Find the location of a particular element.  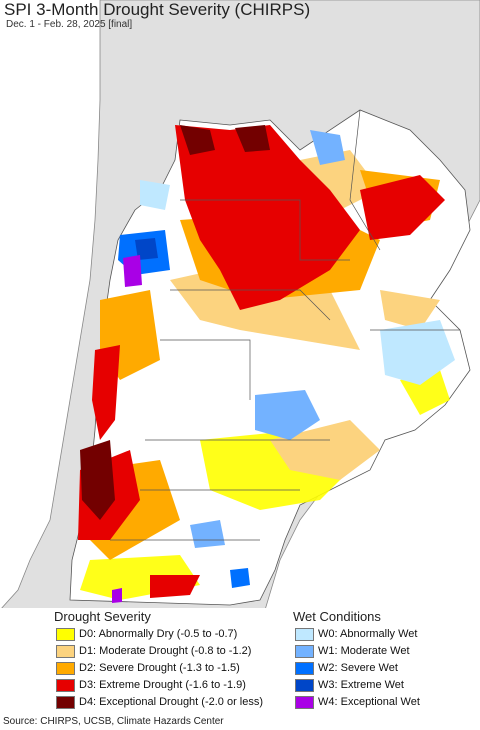

legend-label-d4: D4: Exceptional Drought (-2.0 or less) is located at coordinates (171, 702).